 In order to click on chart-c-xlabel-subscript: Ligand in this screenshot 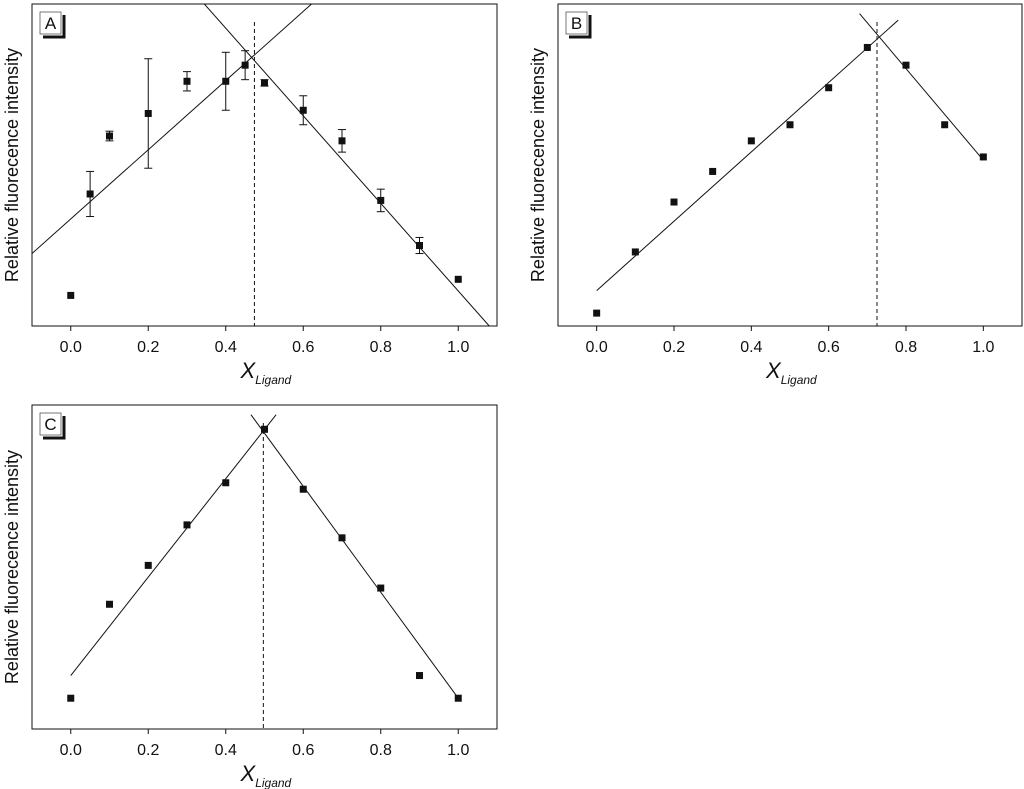, I will do `click(273, 782)`.